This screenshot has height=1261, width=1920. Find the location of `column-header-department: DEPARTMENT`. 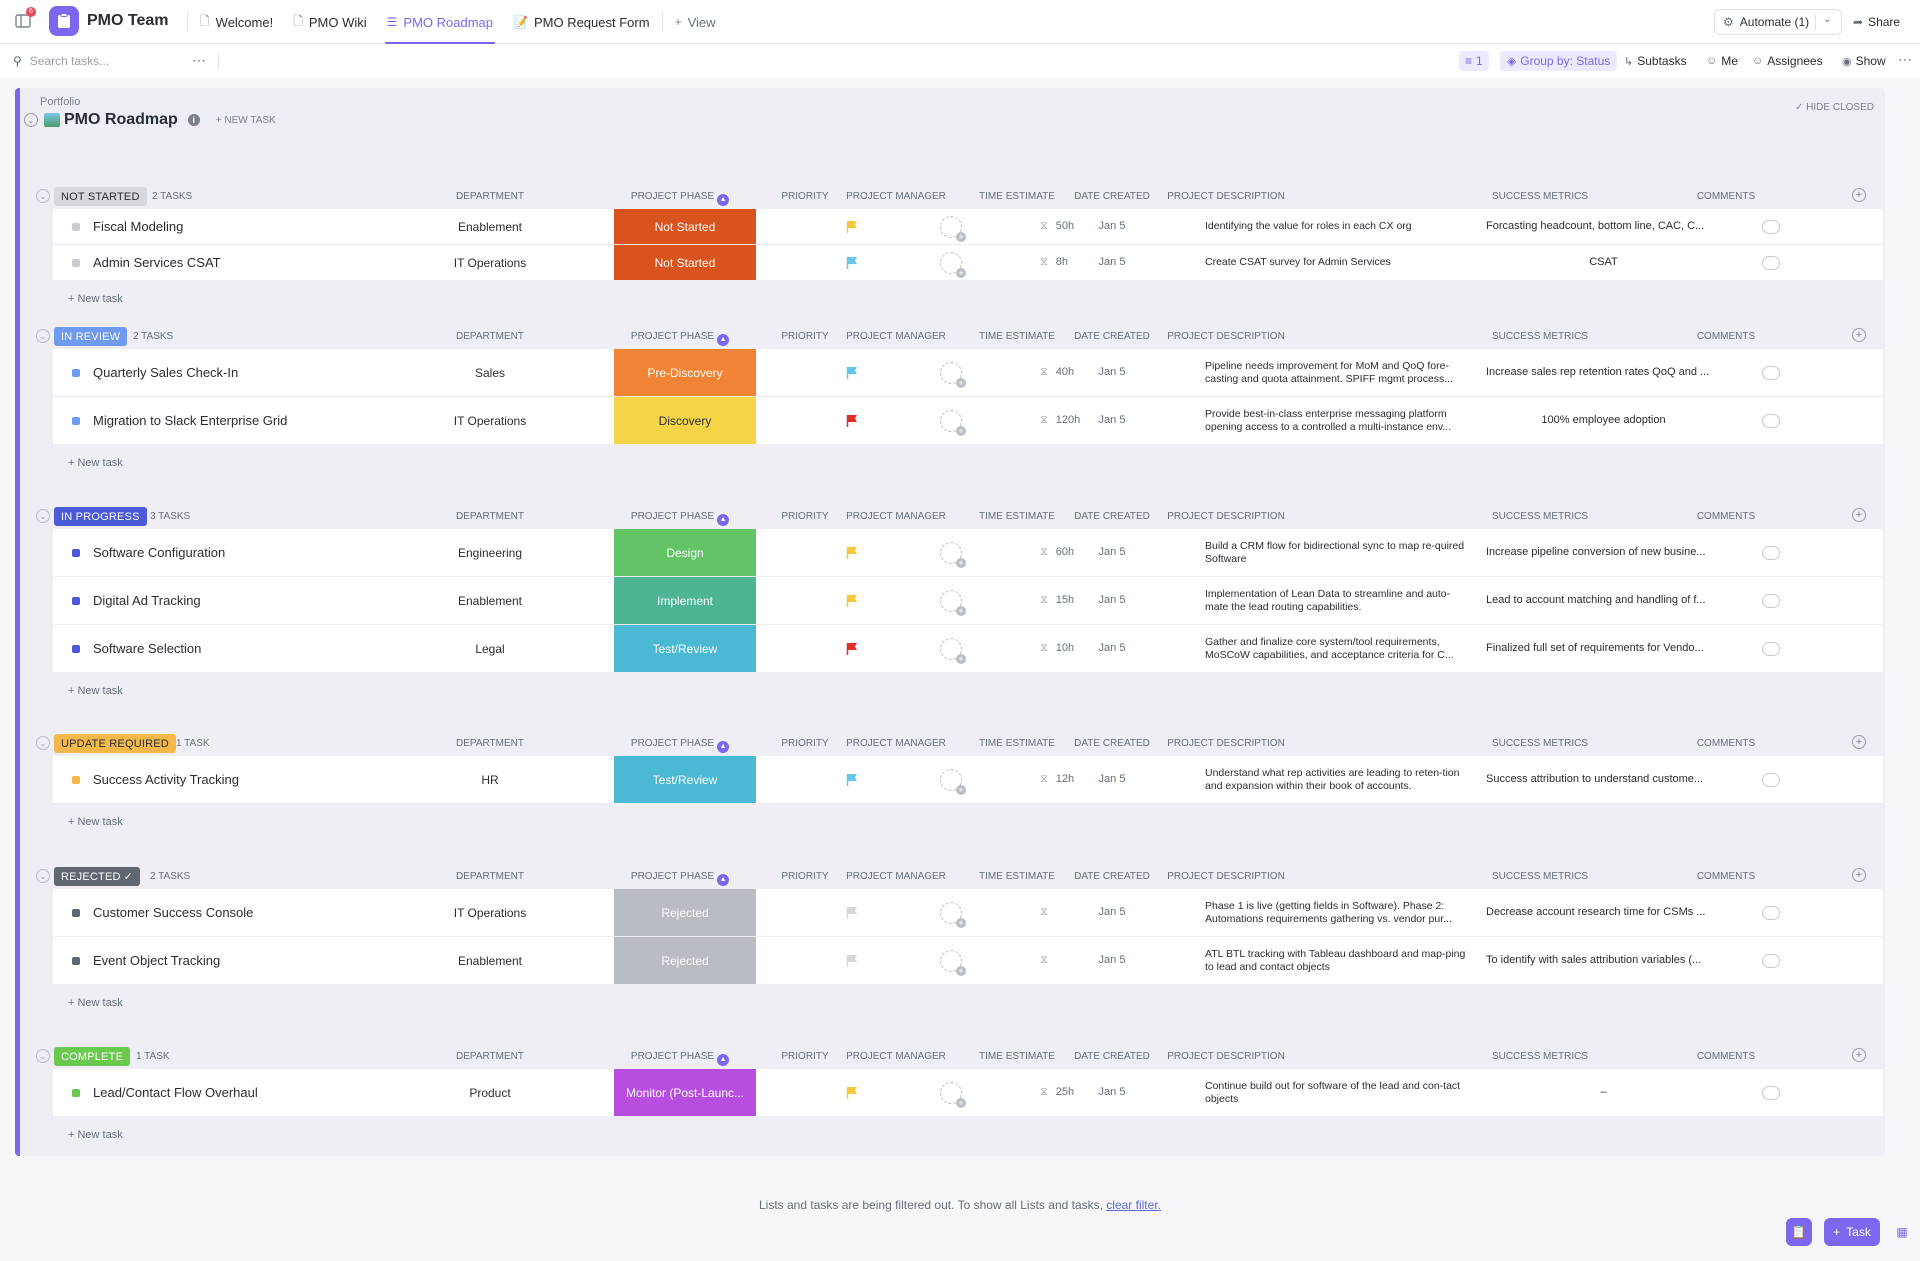

column-header-department: DEPARTMENT is located at coordinates (490, 516).